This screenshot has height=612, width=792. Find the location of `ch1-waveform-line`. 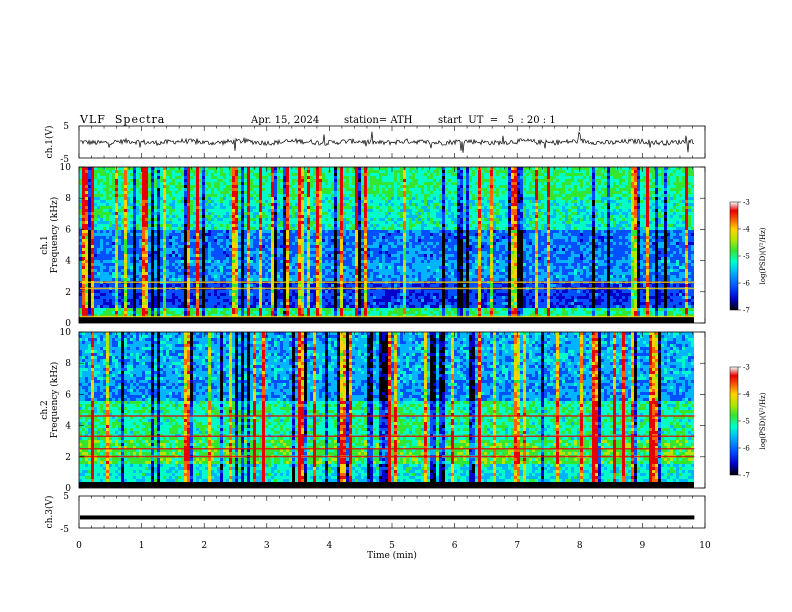

ch1-waveform-line is located at coordinates (386, 142).